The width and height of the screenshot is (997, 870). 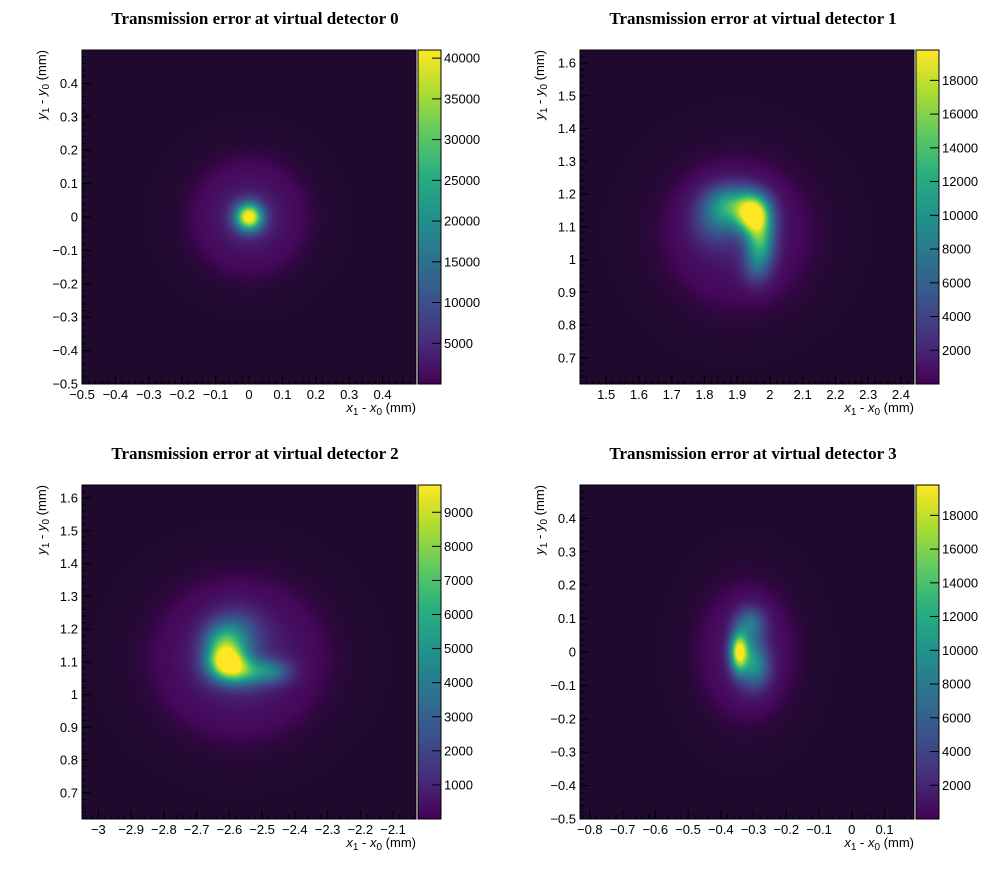 What do you see at coordinates (458, 343) in the screenshot?
I see `colorbar-tick-label: 5000` at bounding box center [458, 343].